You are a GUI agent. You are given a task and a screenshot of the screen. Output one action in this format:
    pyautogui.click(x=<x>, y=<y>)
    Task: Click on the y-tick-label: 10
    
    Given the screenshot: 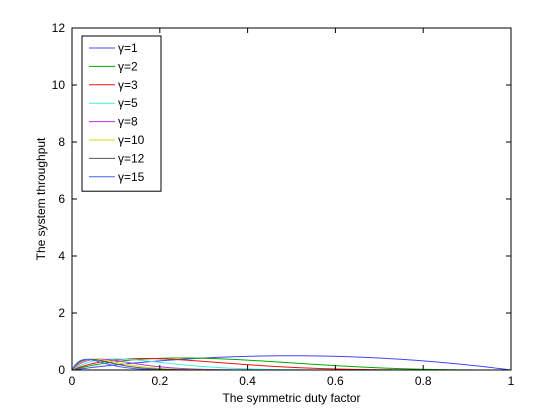 What is the action you would take?
    pyautogui.click(x=59, y=85)
    